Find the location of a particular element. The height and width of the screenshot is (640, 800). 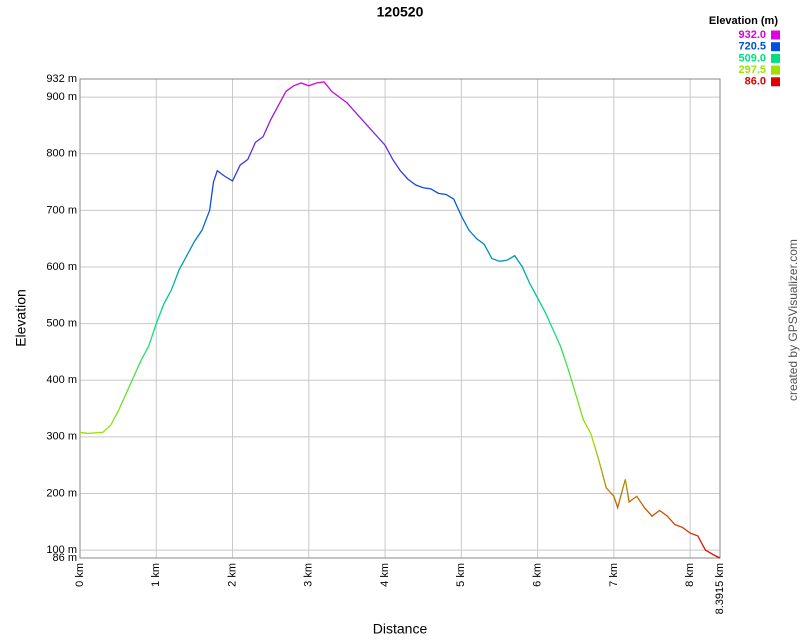

y-tick-label: 400 m is located at coordinates (61, 380).